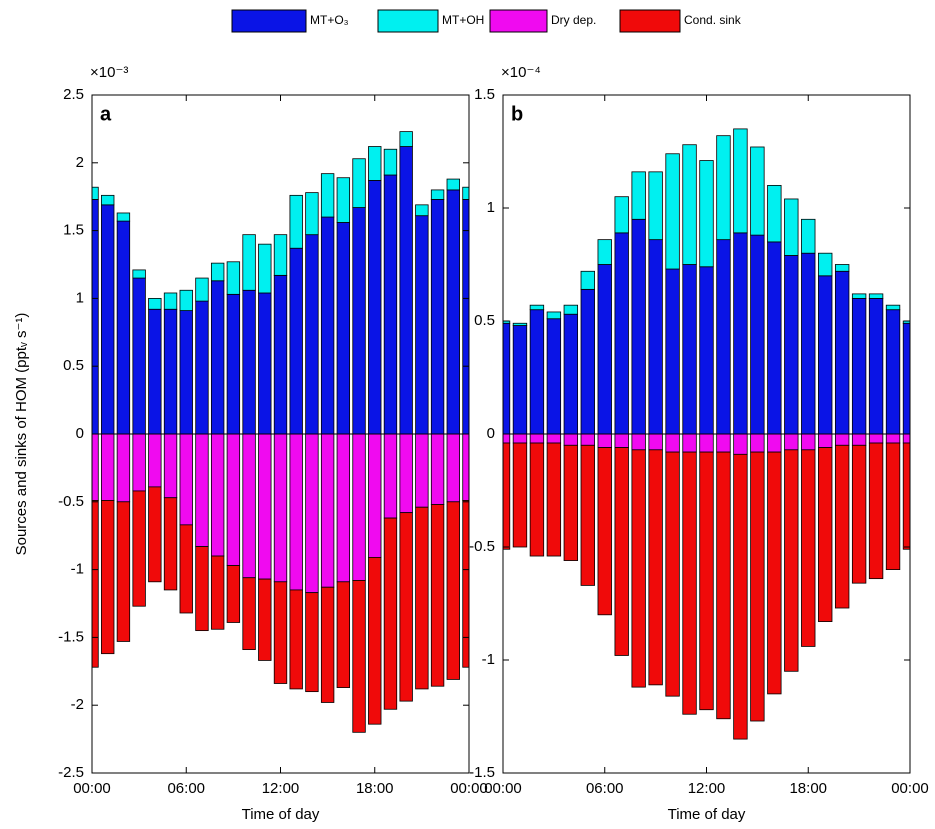 Image resolution: width=935 pixels, height=829 pixels. What do you see at coordinates (375, 788) in the screenshot?
I see `x-tick-label: 18:00` at bounding box center [375, 788].